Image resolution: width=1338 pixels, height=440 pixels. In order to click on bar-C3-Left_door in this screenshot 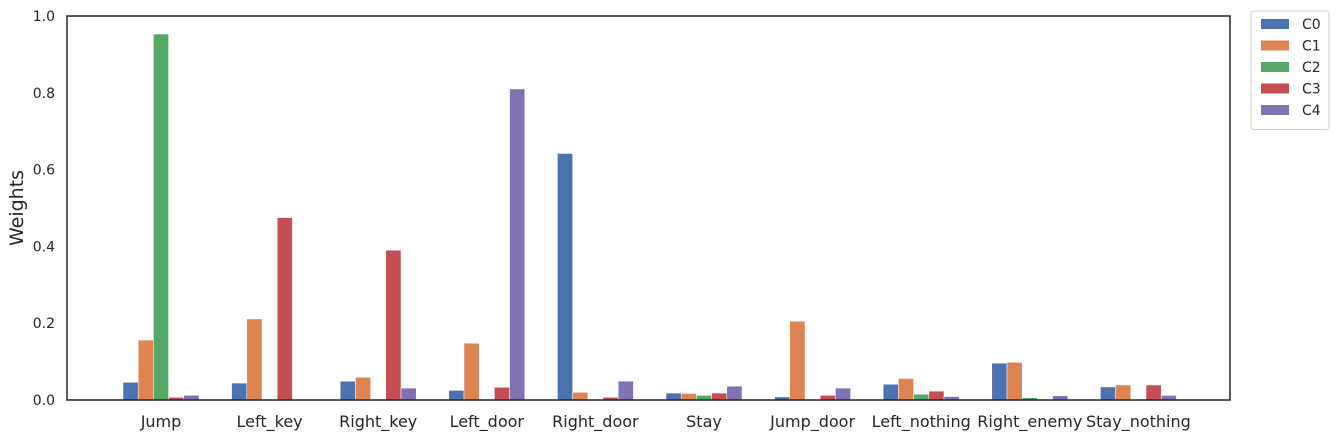, I will do `click(502, 394)`.